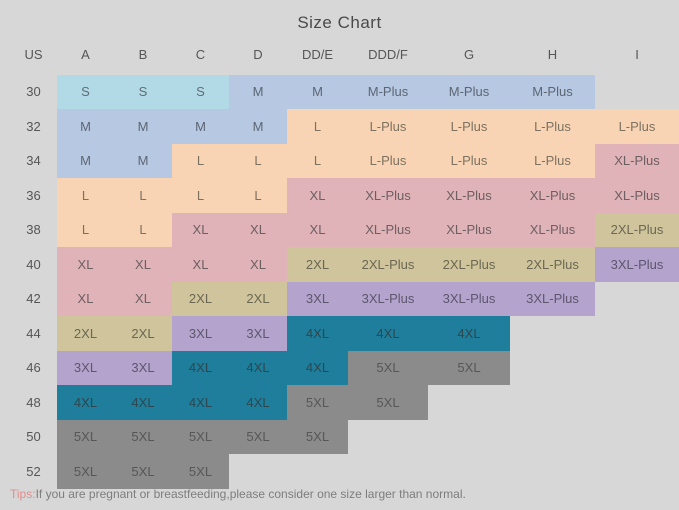 The image size is (679, 510). What do you see at coordinates (33, 368) in the screenshot?
I see `row-label-us-46: 46` at bounding box center [33, 368].